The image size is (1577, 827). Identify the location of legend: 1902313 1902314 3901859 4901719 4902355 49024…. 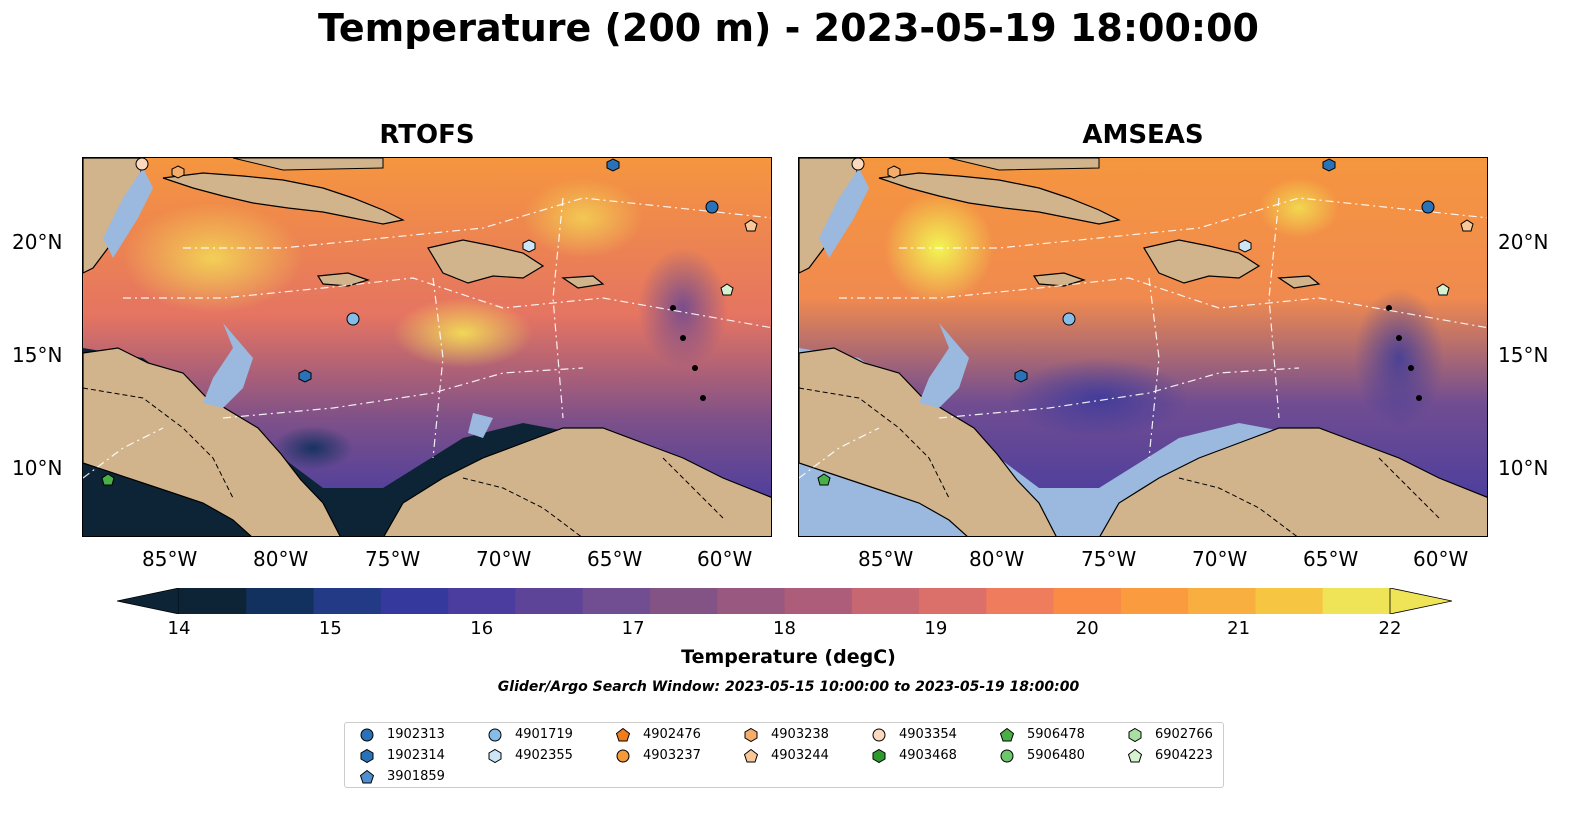
(784, 755).